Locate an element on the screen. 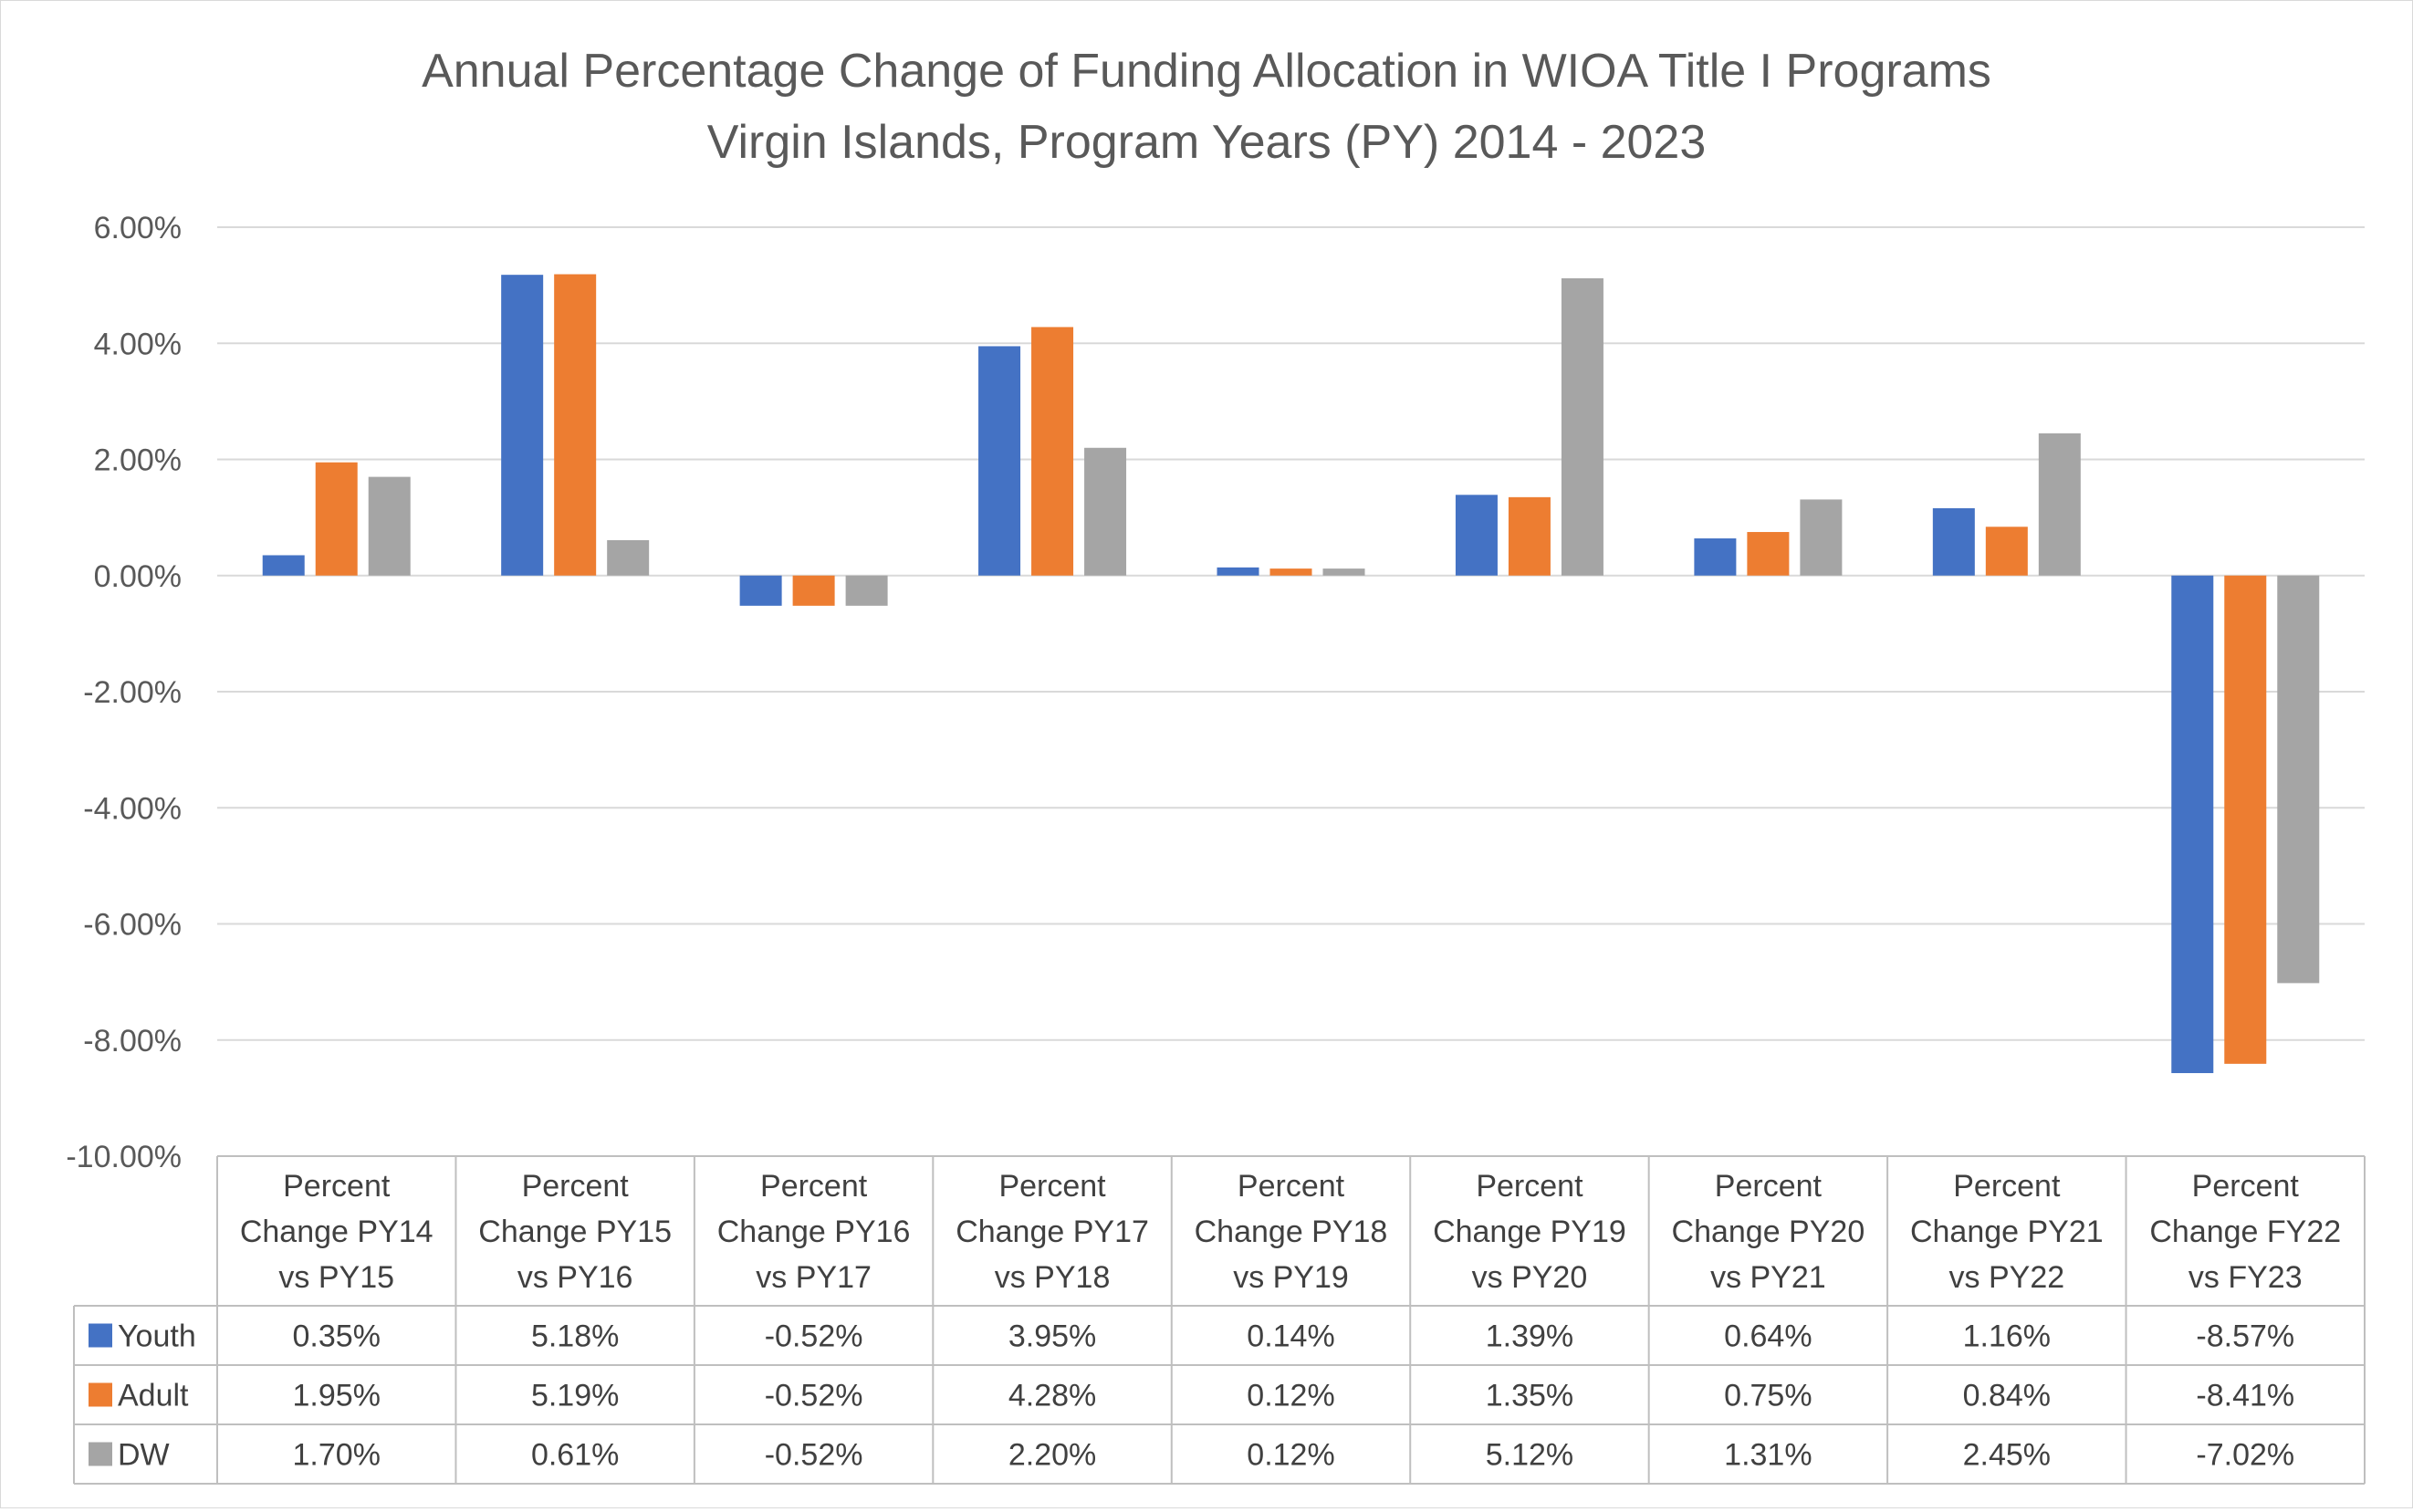  category-label: vs PY21 is located at coordinates (1768, 1277).